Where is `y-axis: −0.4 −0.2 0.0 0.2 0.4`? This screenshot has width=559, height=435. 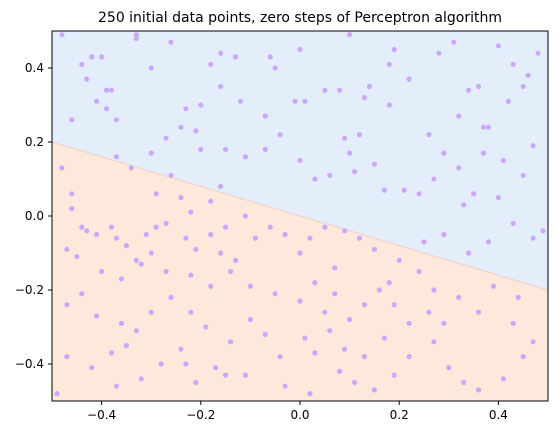 y-axis: −0.4 −0.2 0.0 0.2 0.4 is located at coordinates (33, 216).